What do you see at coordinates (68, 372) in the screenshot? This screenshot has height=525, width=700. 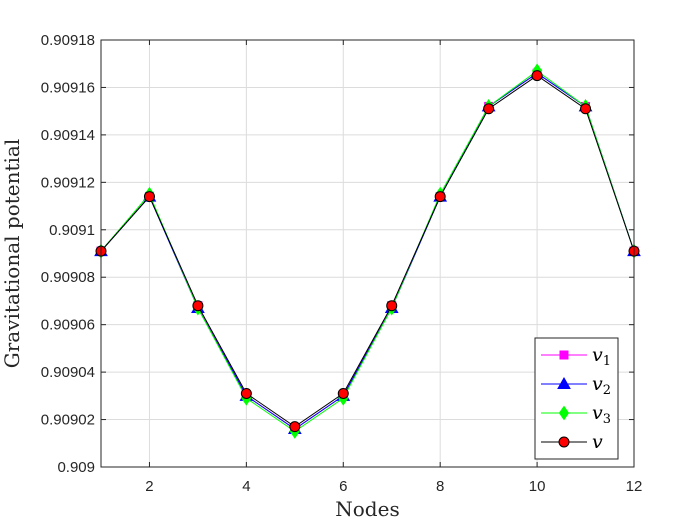 I see `y-tick-label: 0.90904` at bounding box center [68, 372].